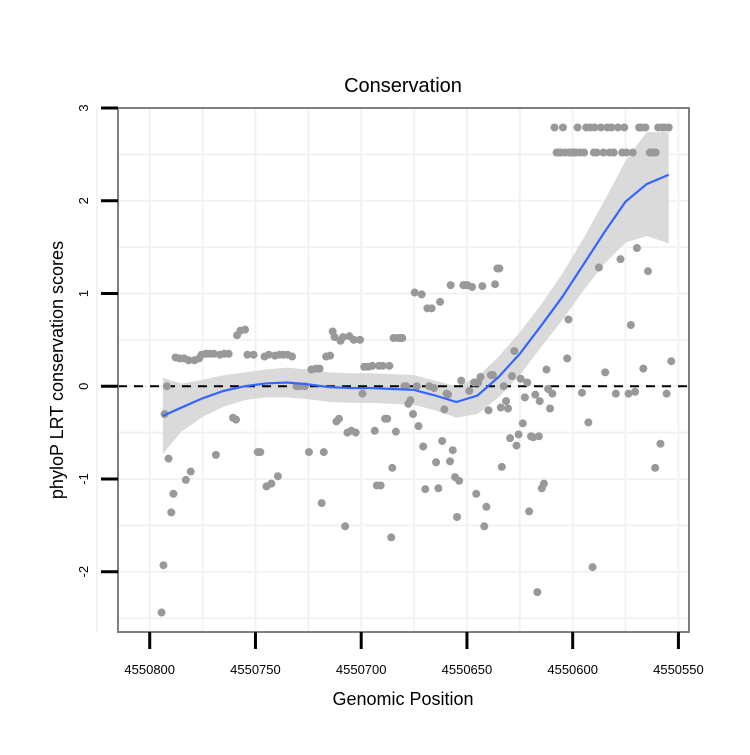 The width and height of the screenshot is (750, 755). What do you see at coordinates (83, 200) in the screenshot?
I see `y-tick-label: 2` at bounding box center [83, 200].